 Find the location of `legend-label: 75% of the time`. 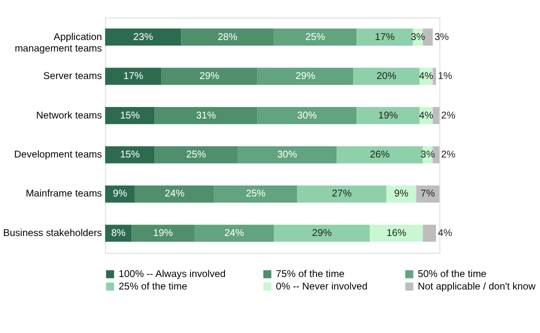

legend-label: 75% of the time is located at coordinates (310, 274).